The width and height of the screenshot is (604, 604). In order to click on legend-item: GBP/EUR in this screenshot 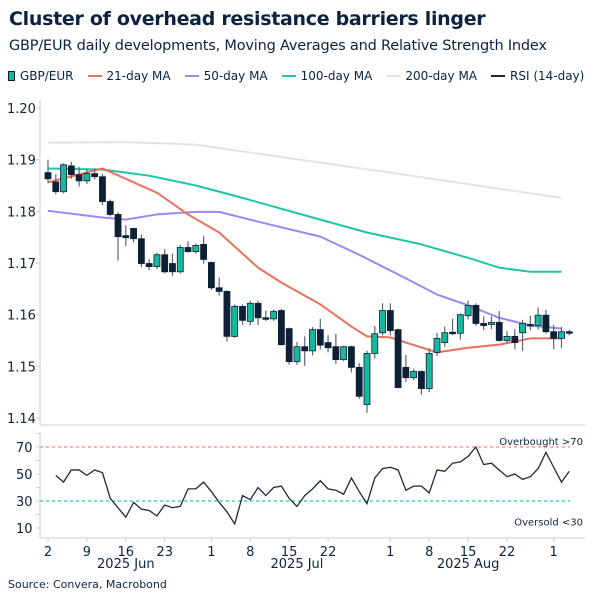, I will do `click(41, 76)`.